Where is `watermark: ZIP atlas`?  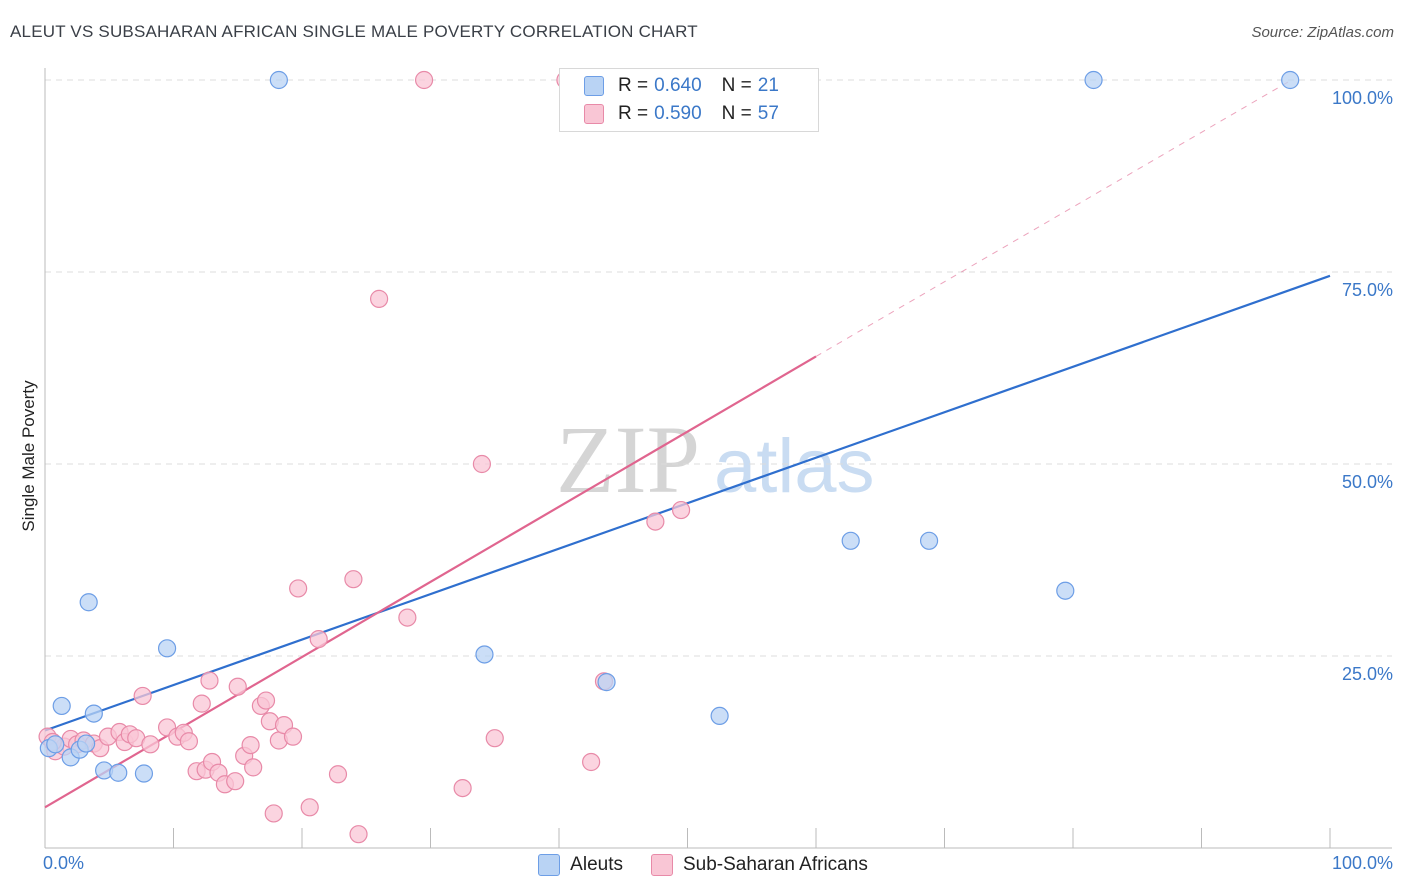 watermark: ZIP atlas is located at coordinates (715, 459).